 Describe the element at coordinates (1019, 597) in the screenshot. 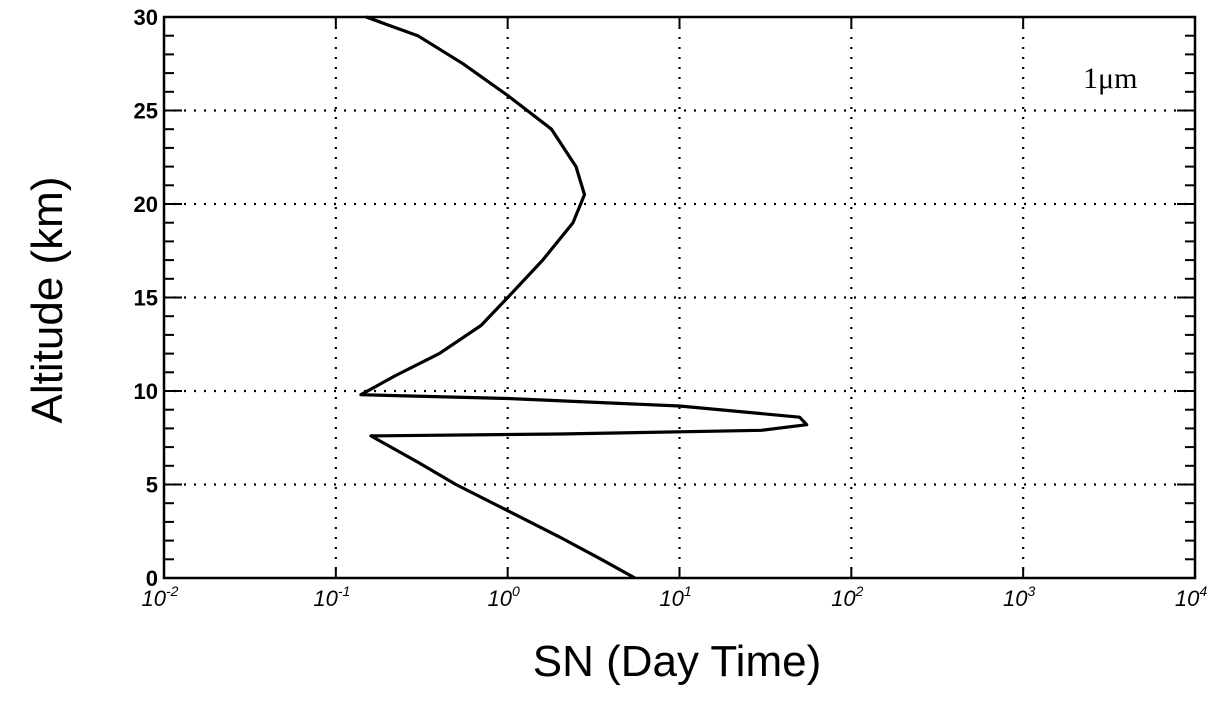

I see `x-tick-label: 10³` at that location.